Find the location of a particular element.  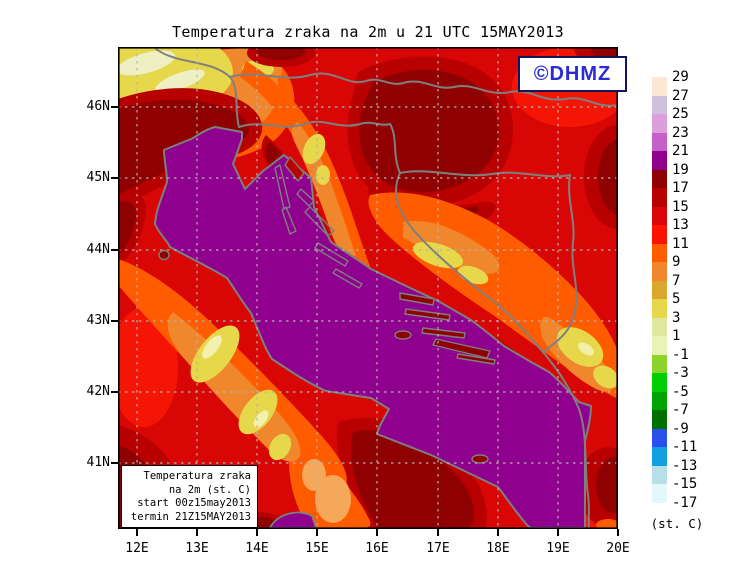

lat-axis-label: 43N is located at coordinates (98, 320).